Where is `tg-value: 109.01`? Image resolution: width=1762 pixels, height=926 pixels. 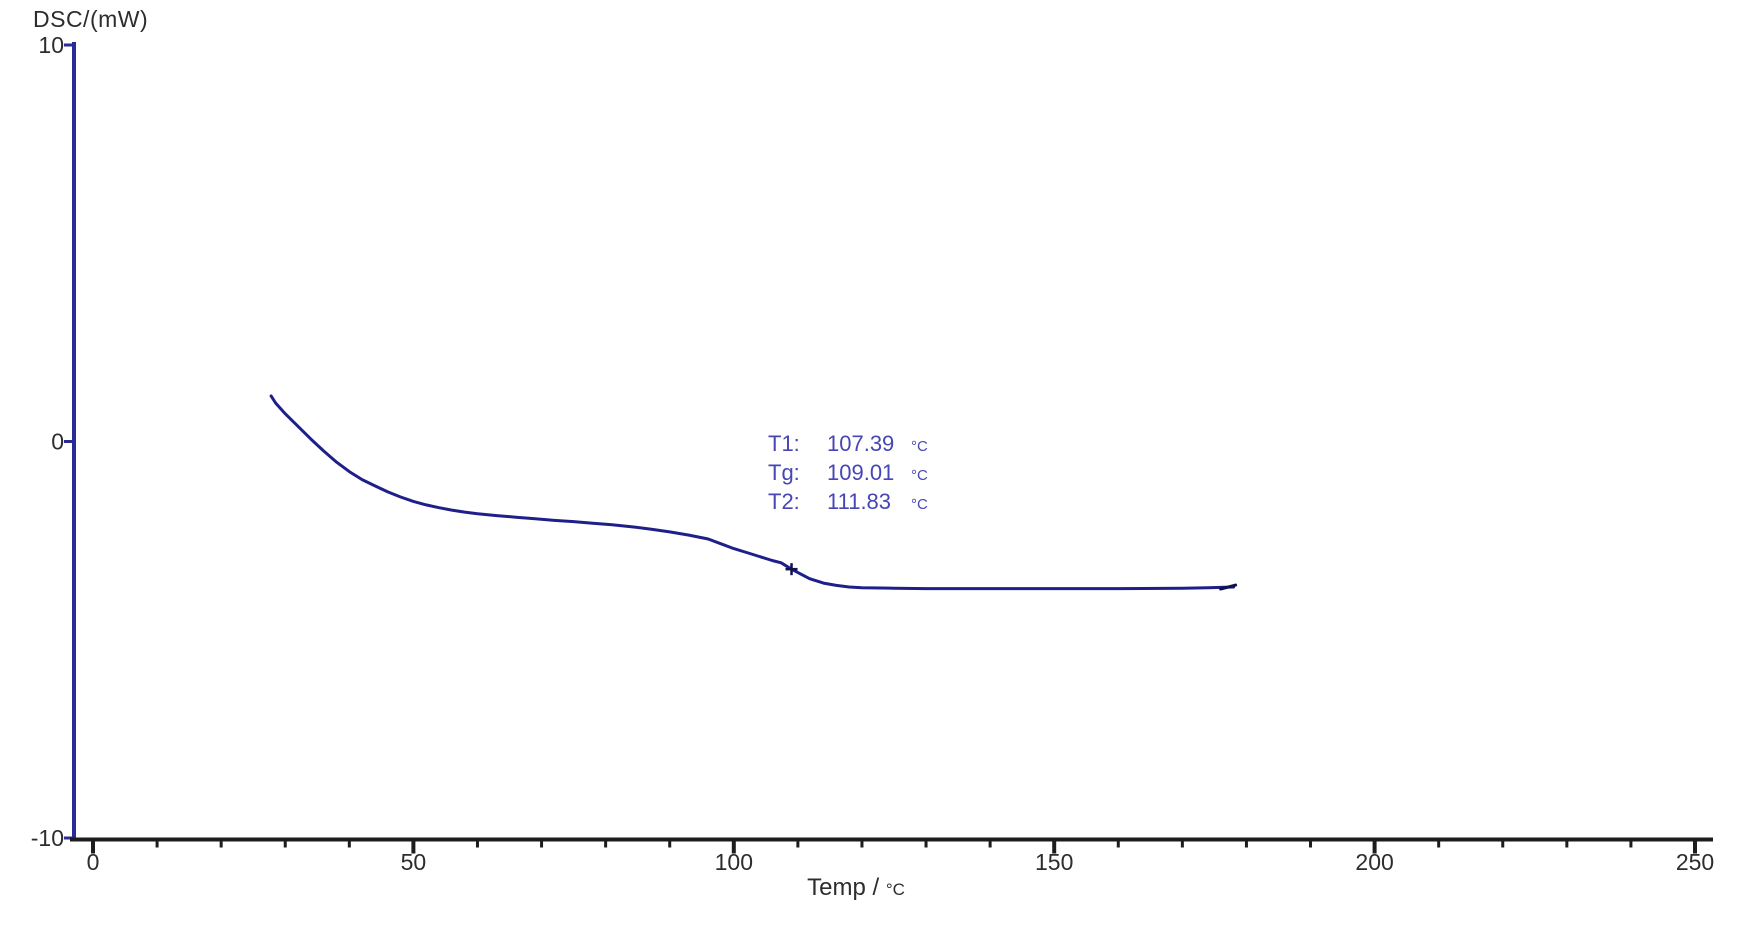 tg-value: 109.01 is located at coordinates (861, 472).